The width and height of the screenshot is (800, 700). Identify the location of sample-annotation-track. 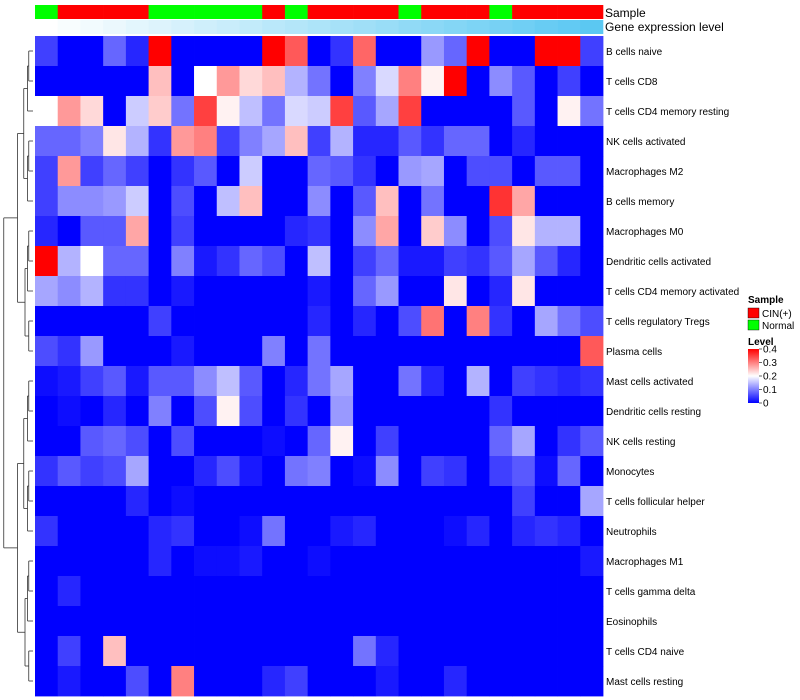
(319, 12).